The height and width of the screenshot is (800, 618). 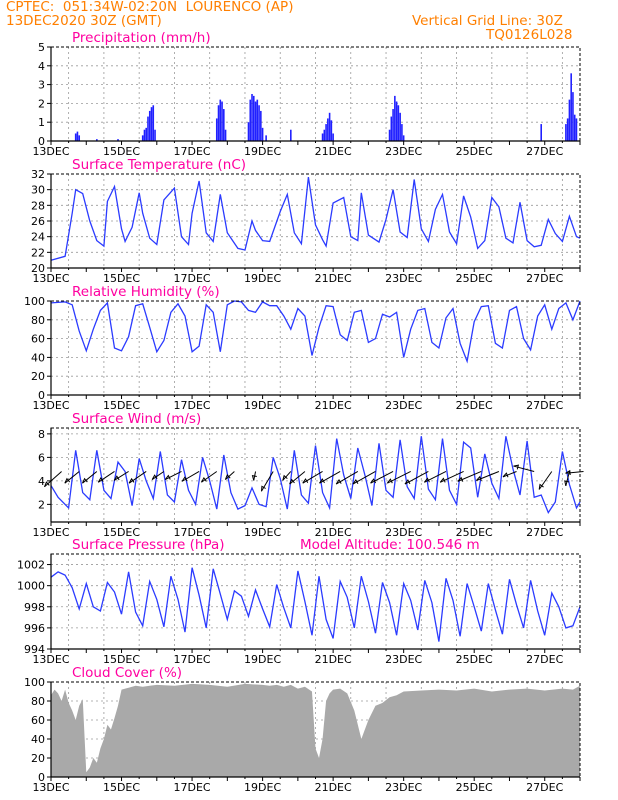 I want to click on y-tick-label: 26, so click(x=38, y=221).